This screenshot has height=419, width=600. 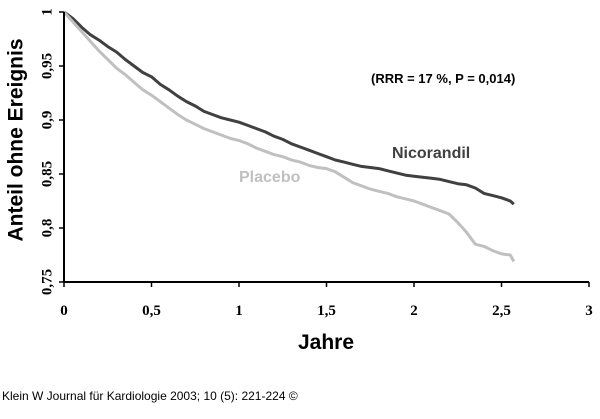 I want to click on x-tick-label: 0, so click(x=64, y=311).